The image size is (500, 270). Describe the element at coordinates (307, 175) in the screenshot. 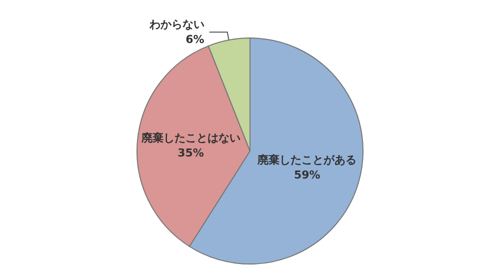

I see `data-label: 59%` at that location.